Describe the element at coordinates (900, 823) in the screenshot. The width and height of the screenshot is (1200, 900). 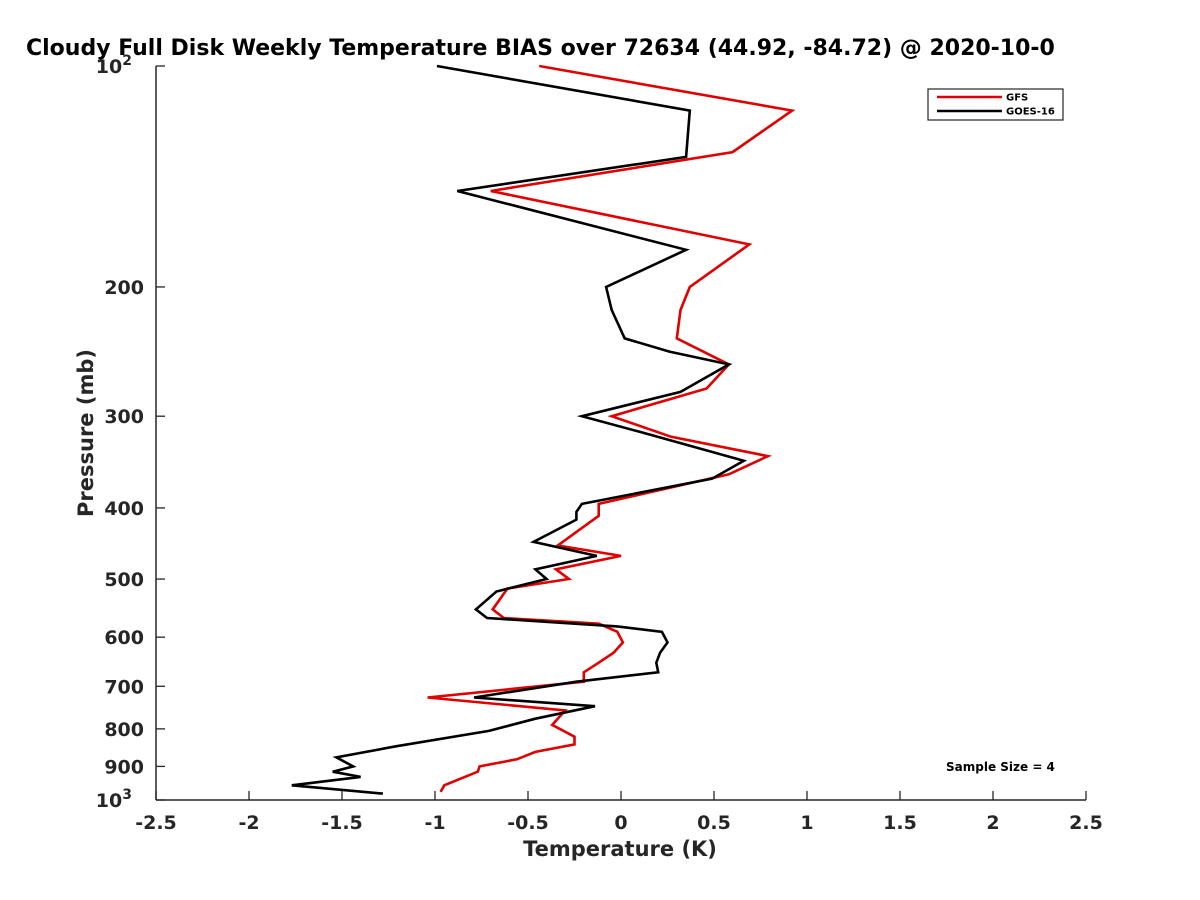
I see `x-tick-label: 1.5` at that location.